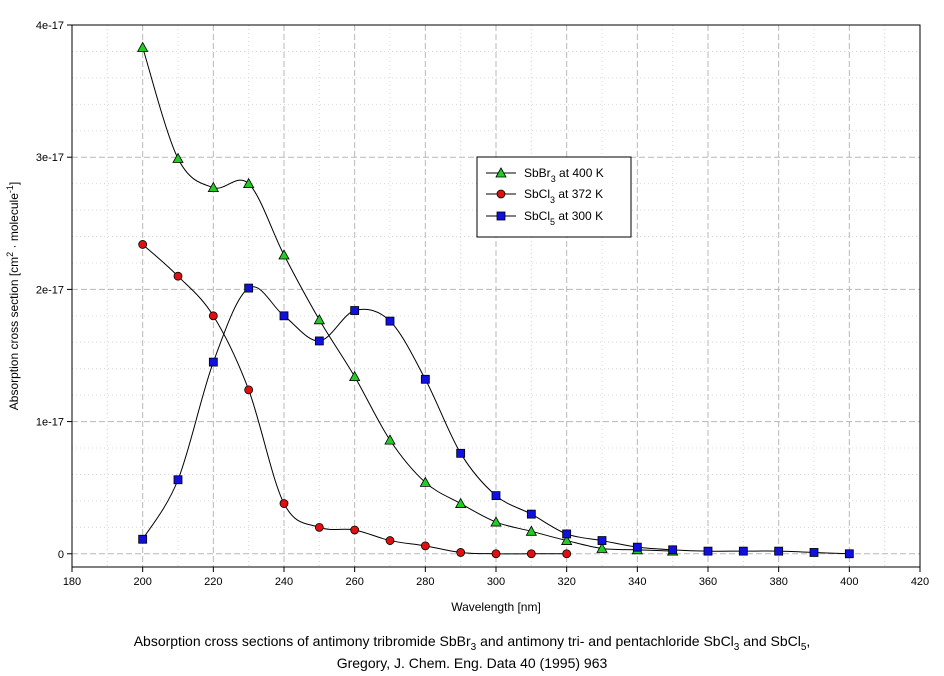 Image resolution: width=944 pixels, height=676 pixels. What do you see at coordinates (50, 26) in the screenshot?
I see `y-tick-label: 4e-17` at bounding box center [50, 26].